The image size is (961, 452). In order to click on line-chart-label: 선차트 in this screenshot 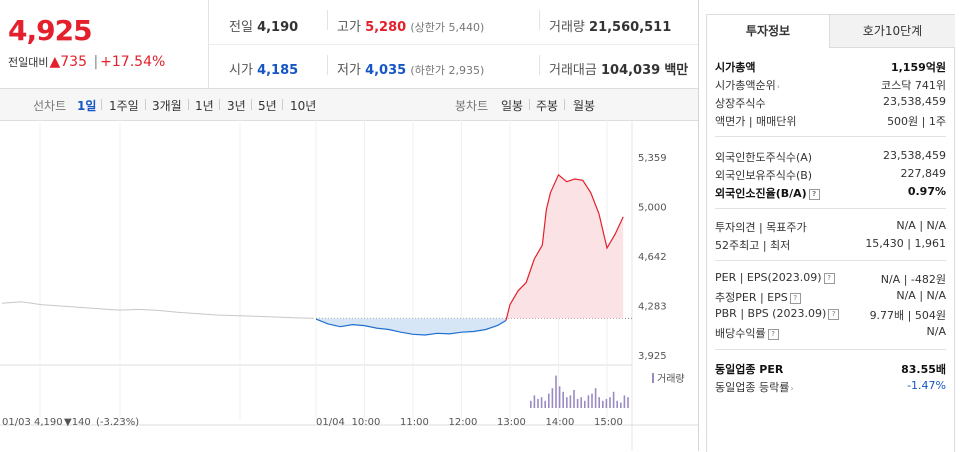, I will do `click(50, 106)`.